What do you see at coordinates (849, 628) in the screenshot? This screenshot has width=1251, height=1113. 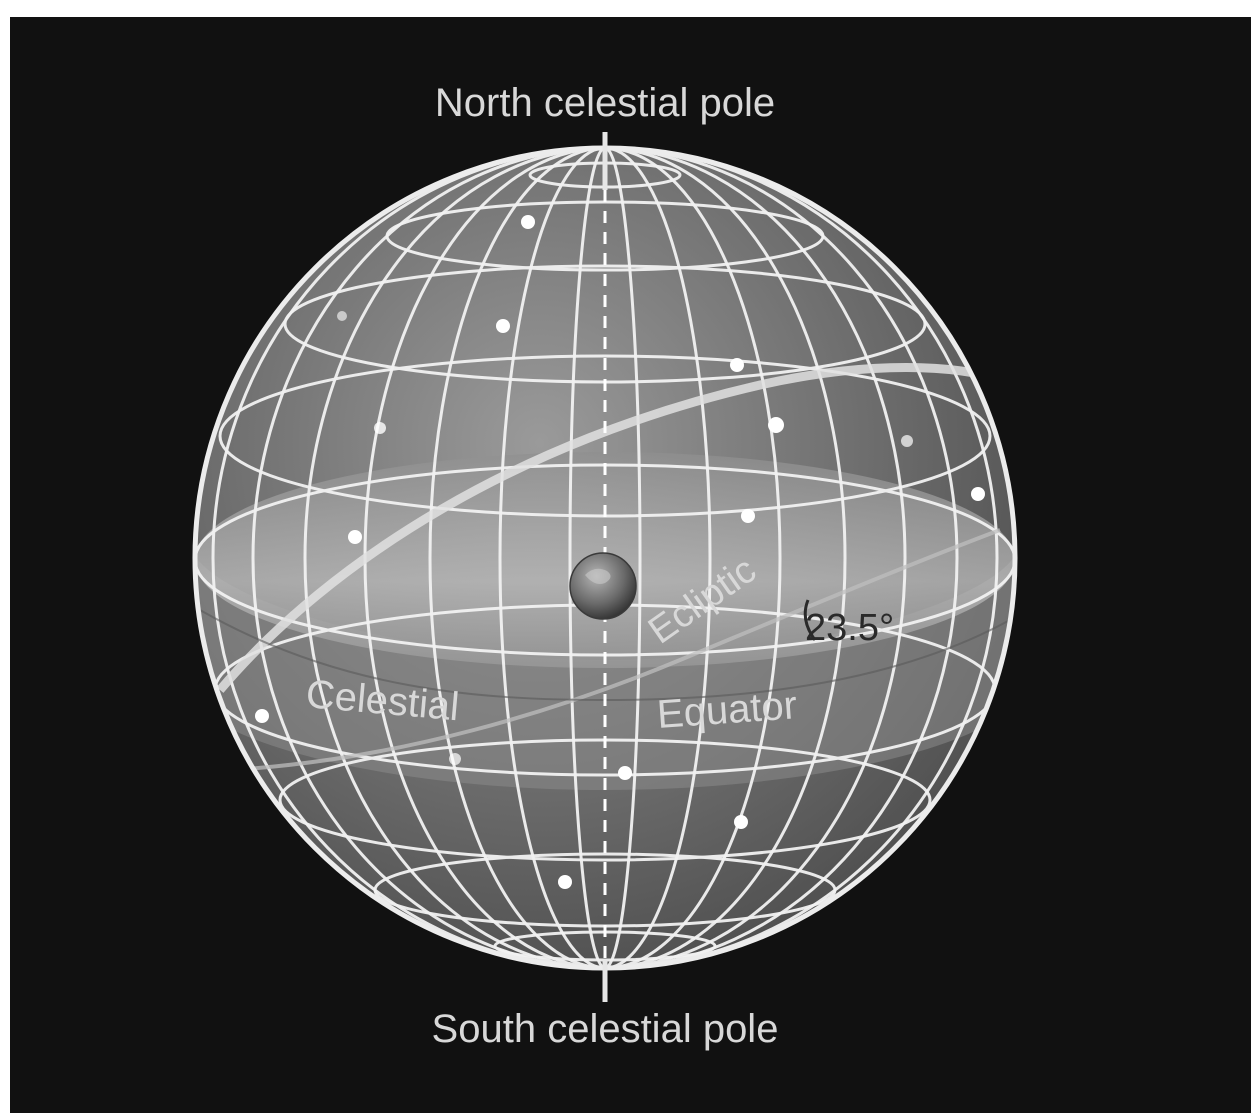 I see `tilt-angle-label: 23.5°` at bounding box center [849, 628].